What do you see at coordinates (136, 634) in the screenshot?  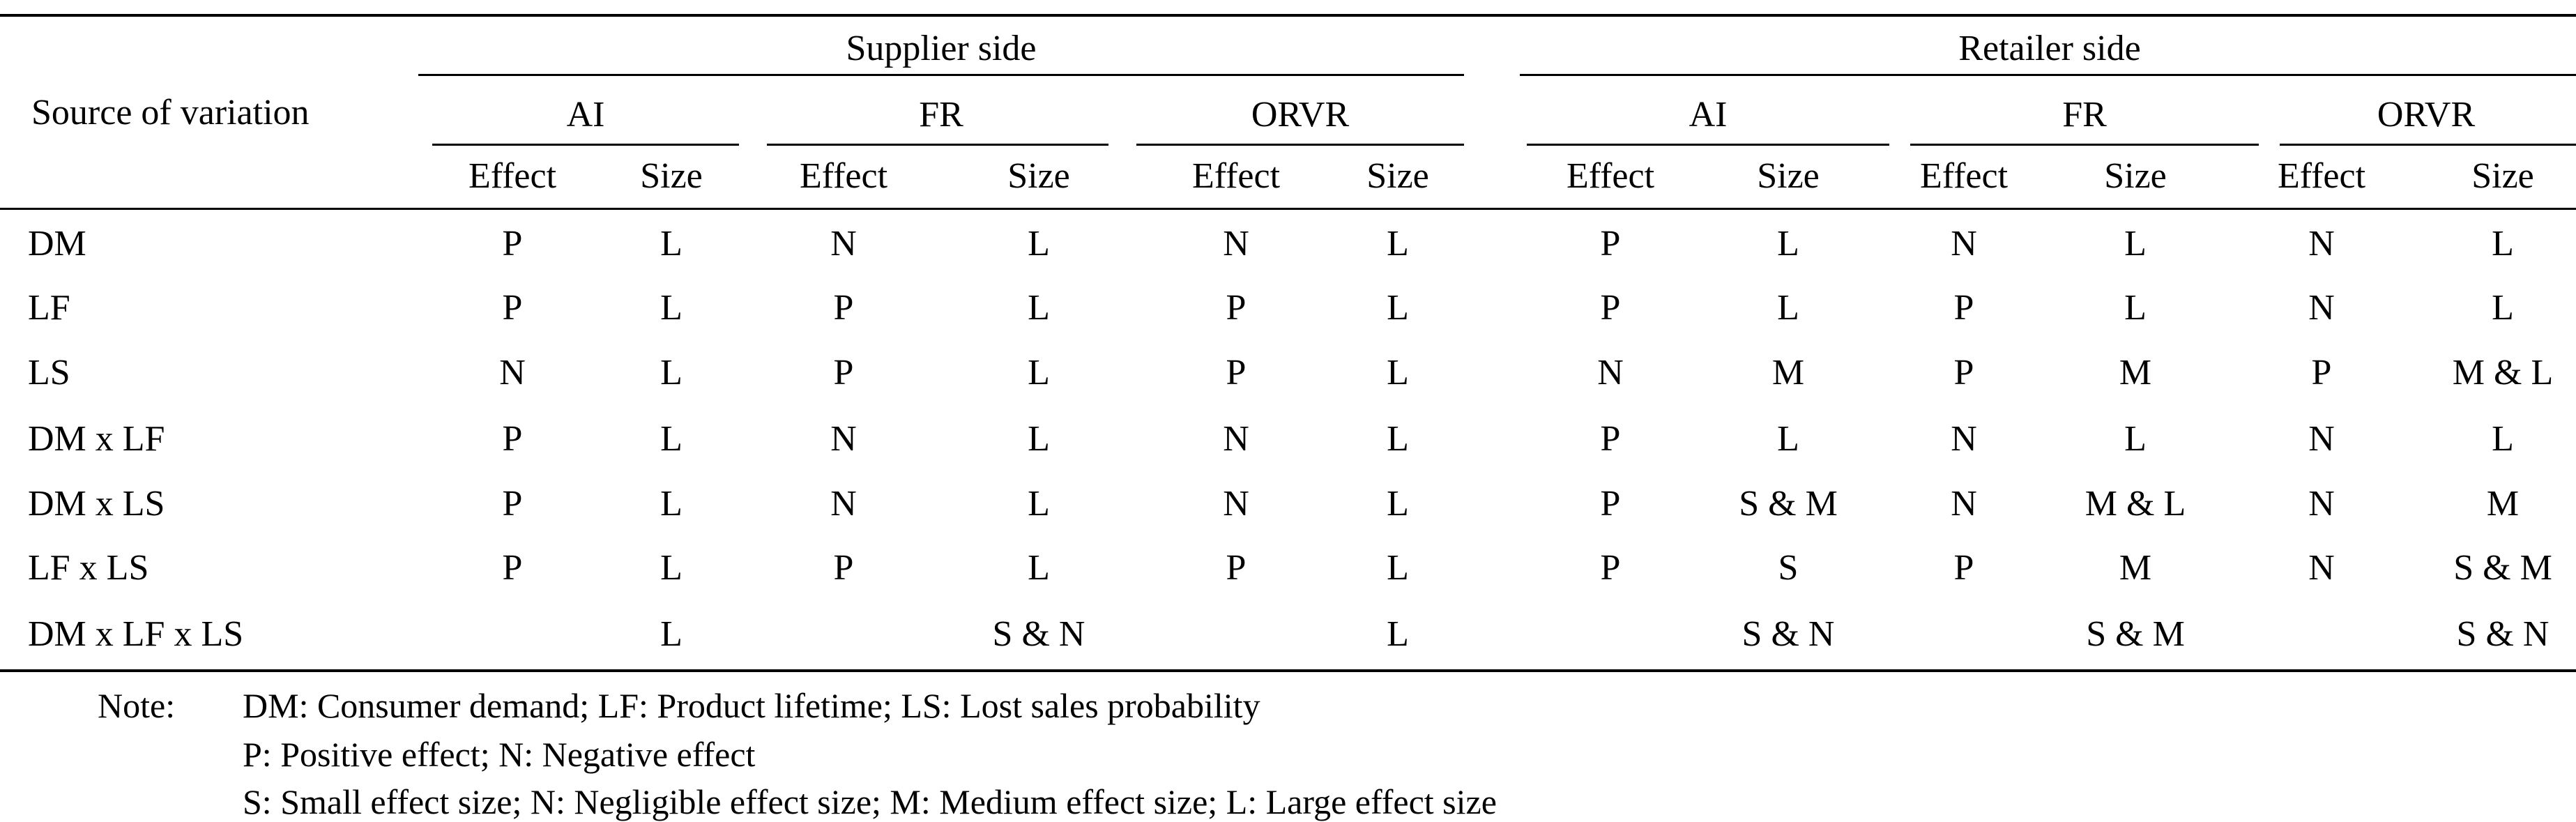 I see `row-source-label: DM x LF x LS` at bounding box center [136, 634].